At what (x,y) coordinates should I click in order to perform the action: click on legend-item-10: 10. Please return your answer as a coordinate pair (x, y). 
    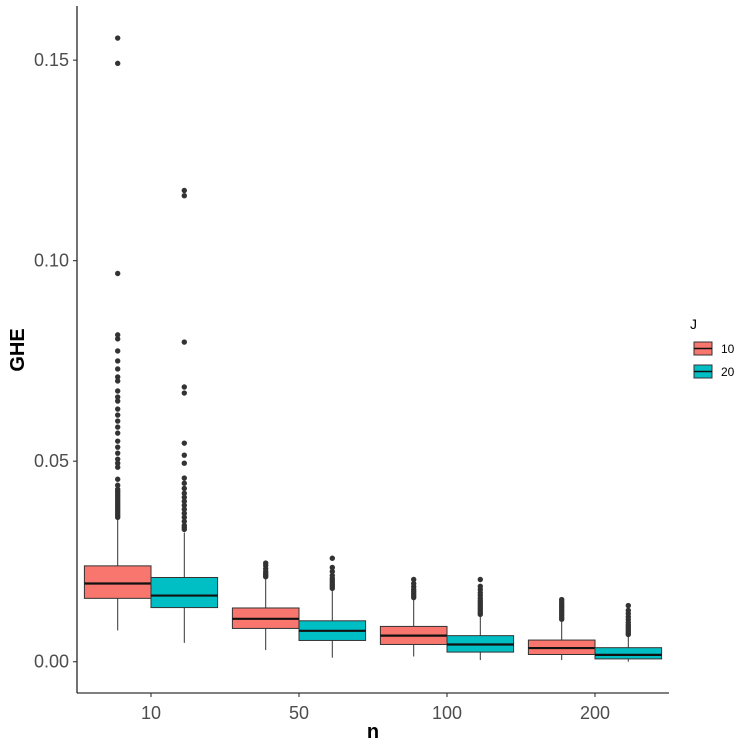
    Looking at the image, I should click on (714, 348).